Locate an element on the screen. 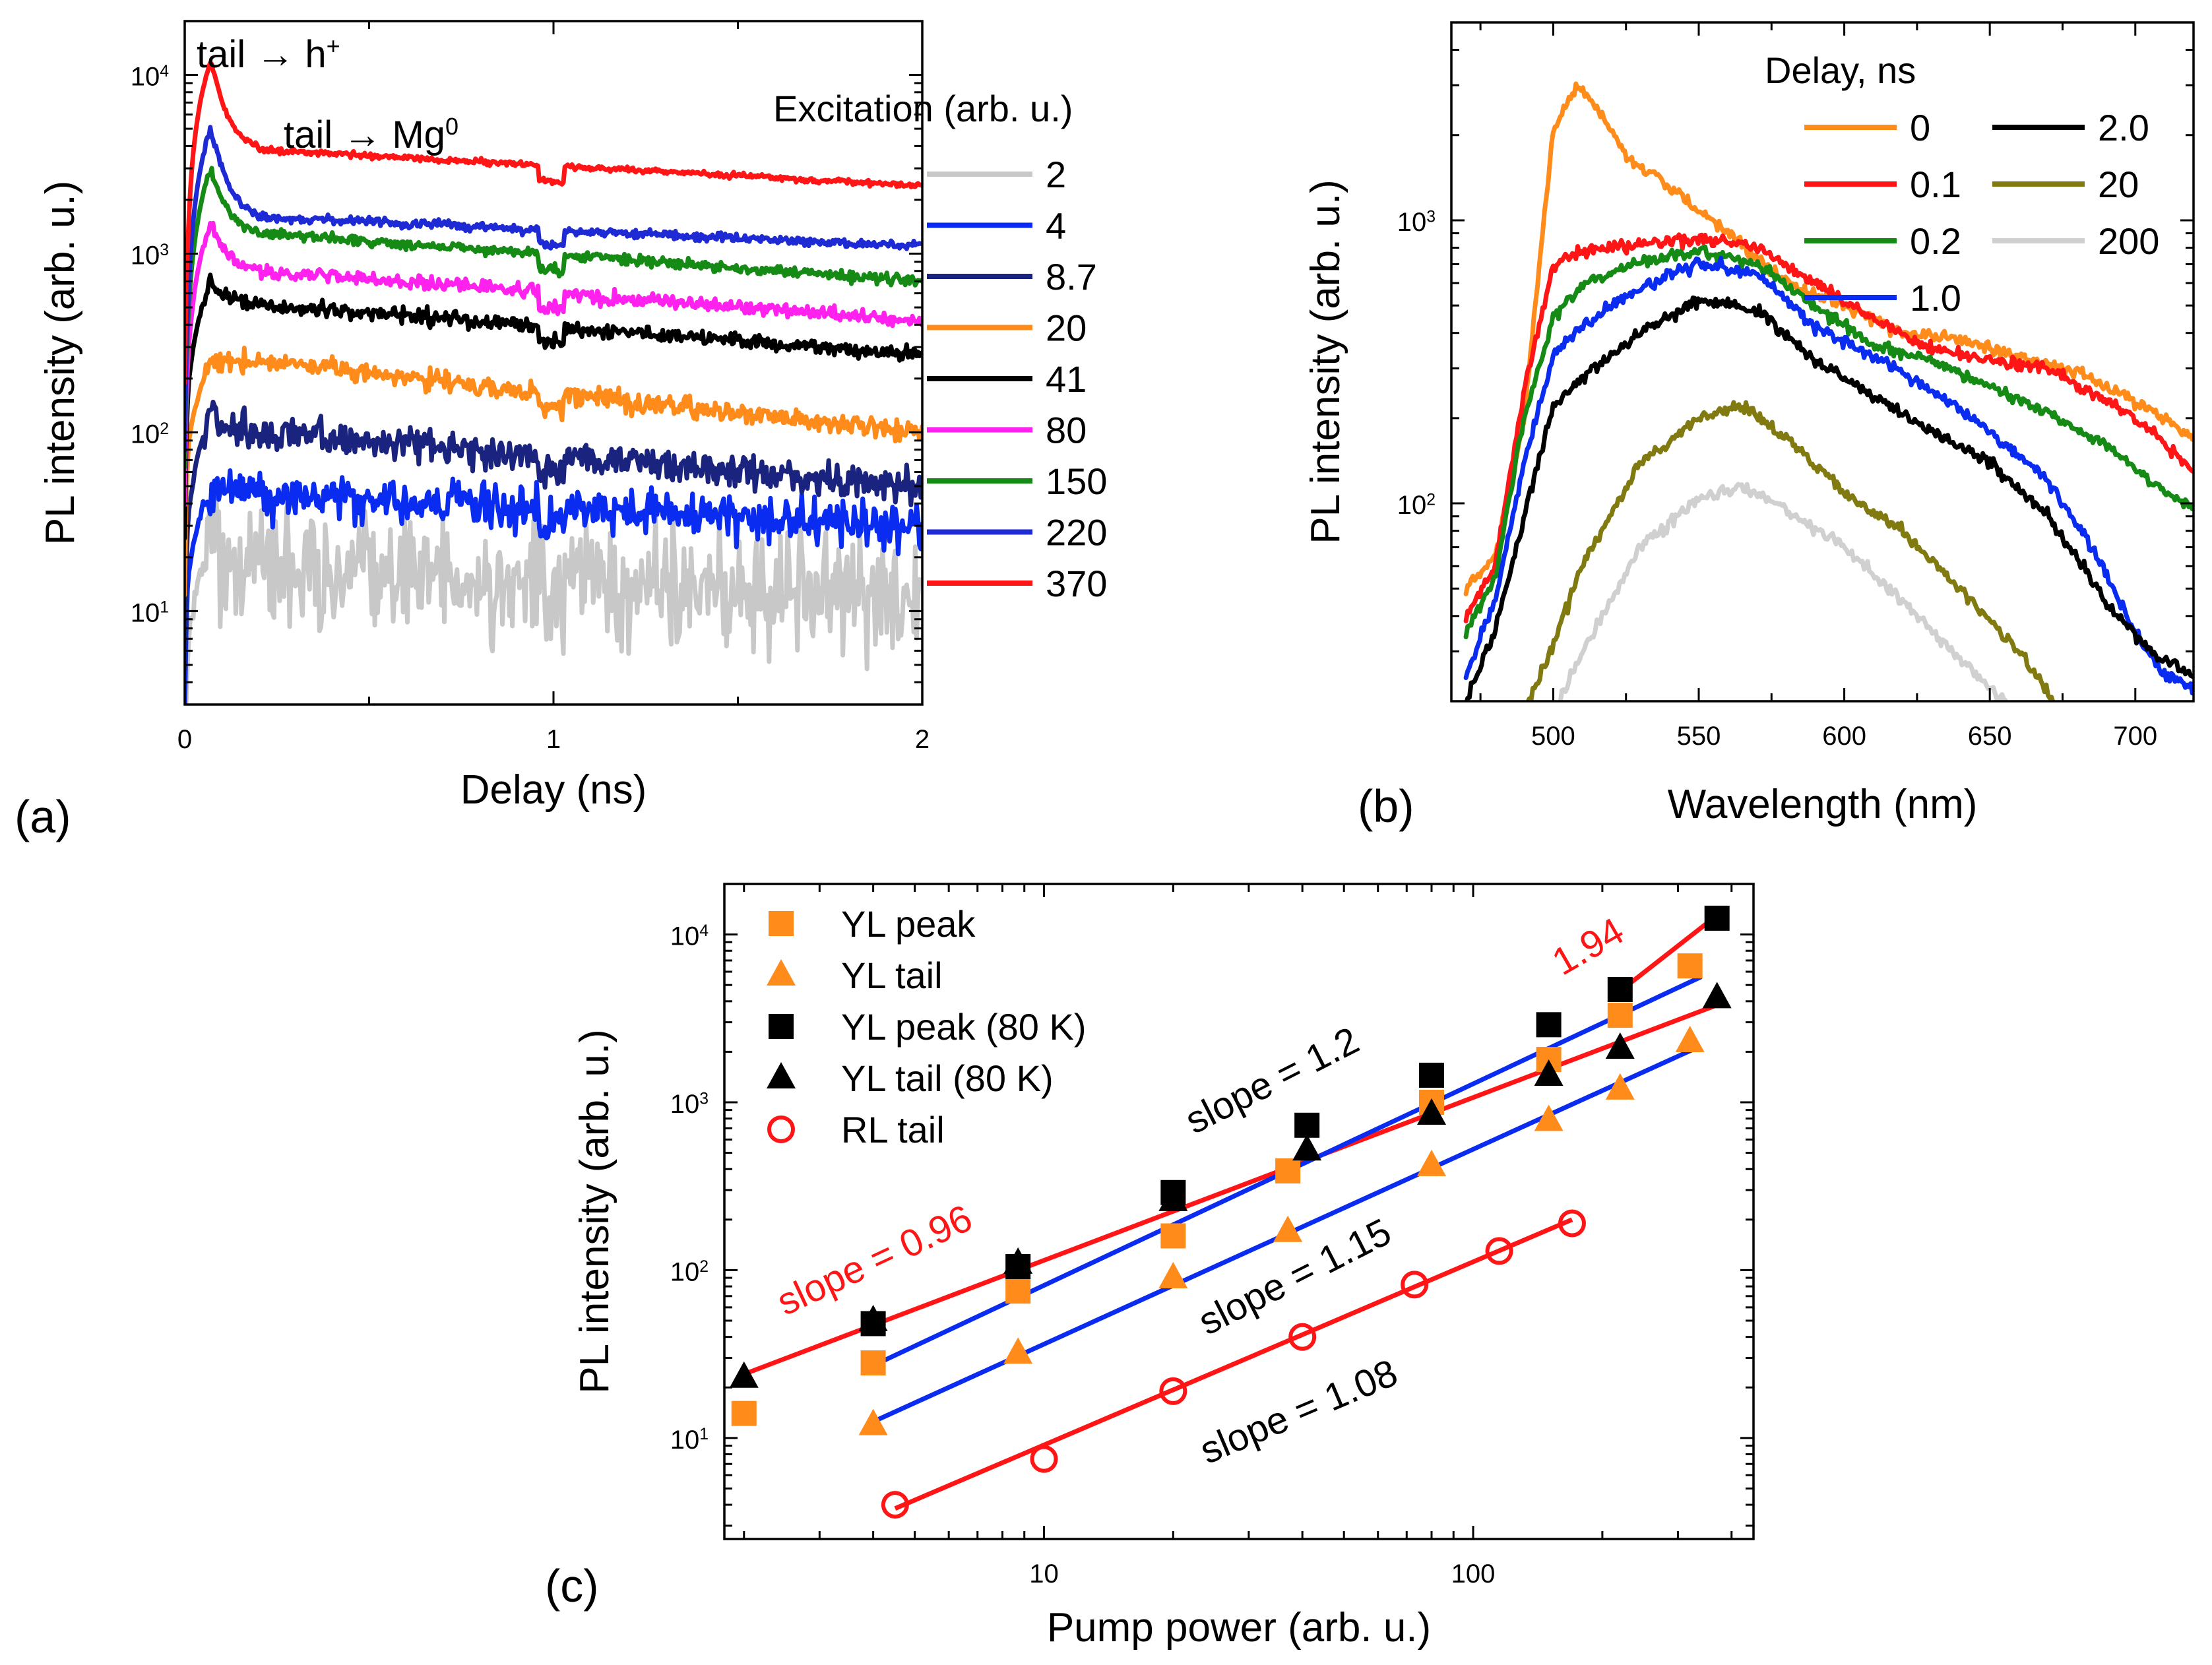  annotation-tail-mg: tail → Mg0 is located at coordinates (371, 134).